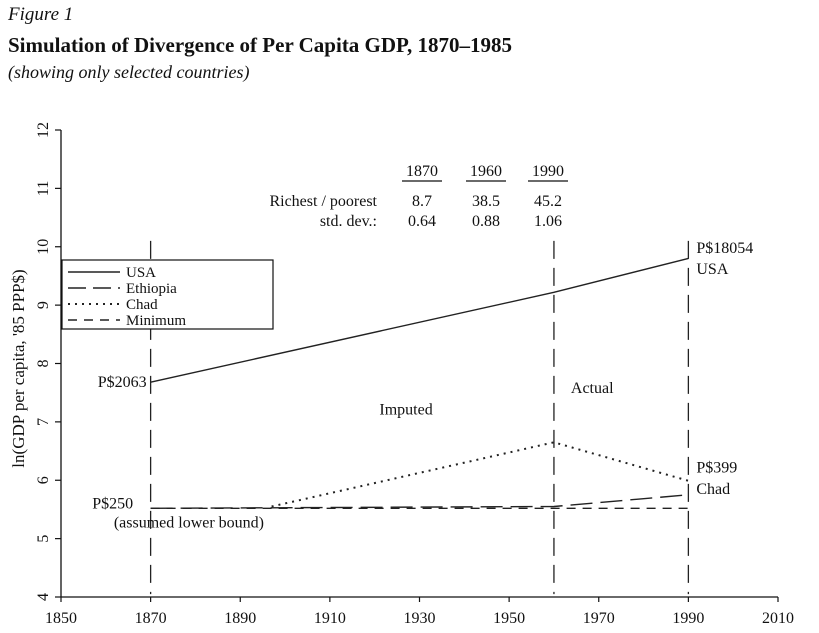 This screenshot has width=819, height=633. Describe the element at coordinates (122, 382) in the screenshot. I see `annotation-label: P$2063` at that location.